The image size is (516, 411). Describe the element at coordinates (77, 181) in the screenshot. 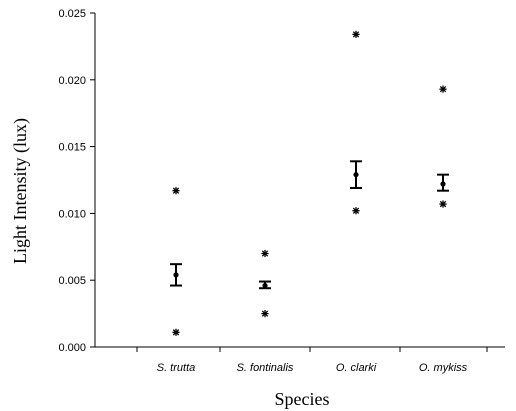

I see `y-axis: 0.000 0.005 0.010 0.015 0.020 0.025` at that location.